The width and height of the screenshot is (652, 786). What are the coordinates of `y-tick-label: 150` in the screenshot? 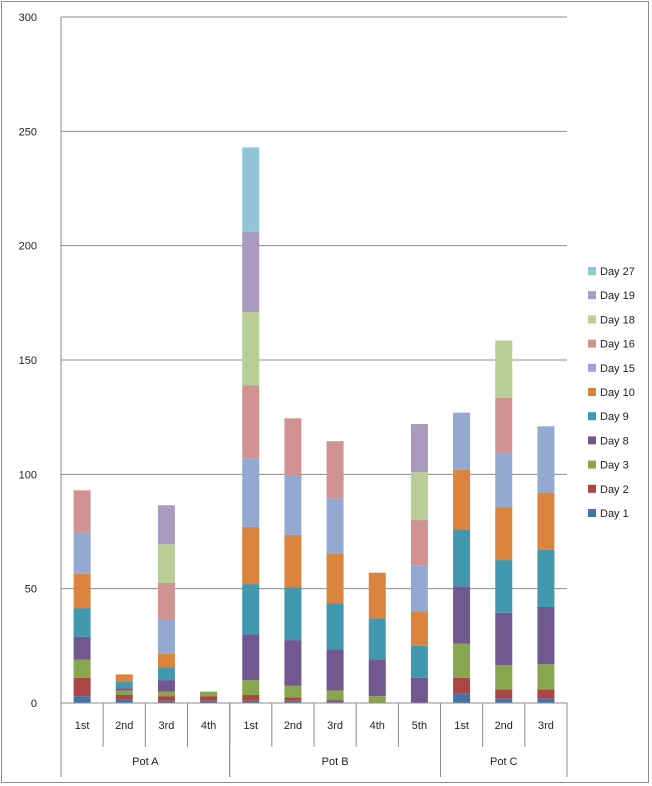 It's located at (28, 361).